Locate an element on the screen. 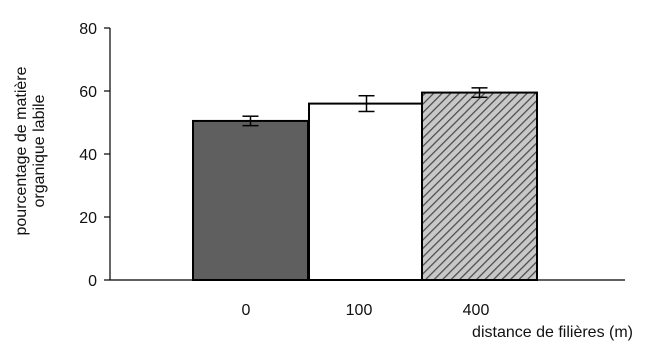  x-tick-label-100: 100 is located at coordinates (359, 310).